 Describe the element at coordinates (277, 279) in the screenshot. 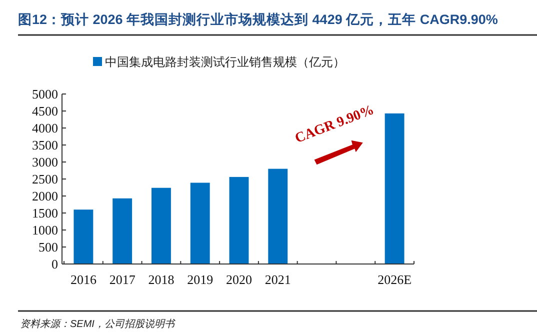

I see `x-tick-label: 2021` at that location.